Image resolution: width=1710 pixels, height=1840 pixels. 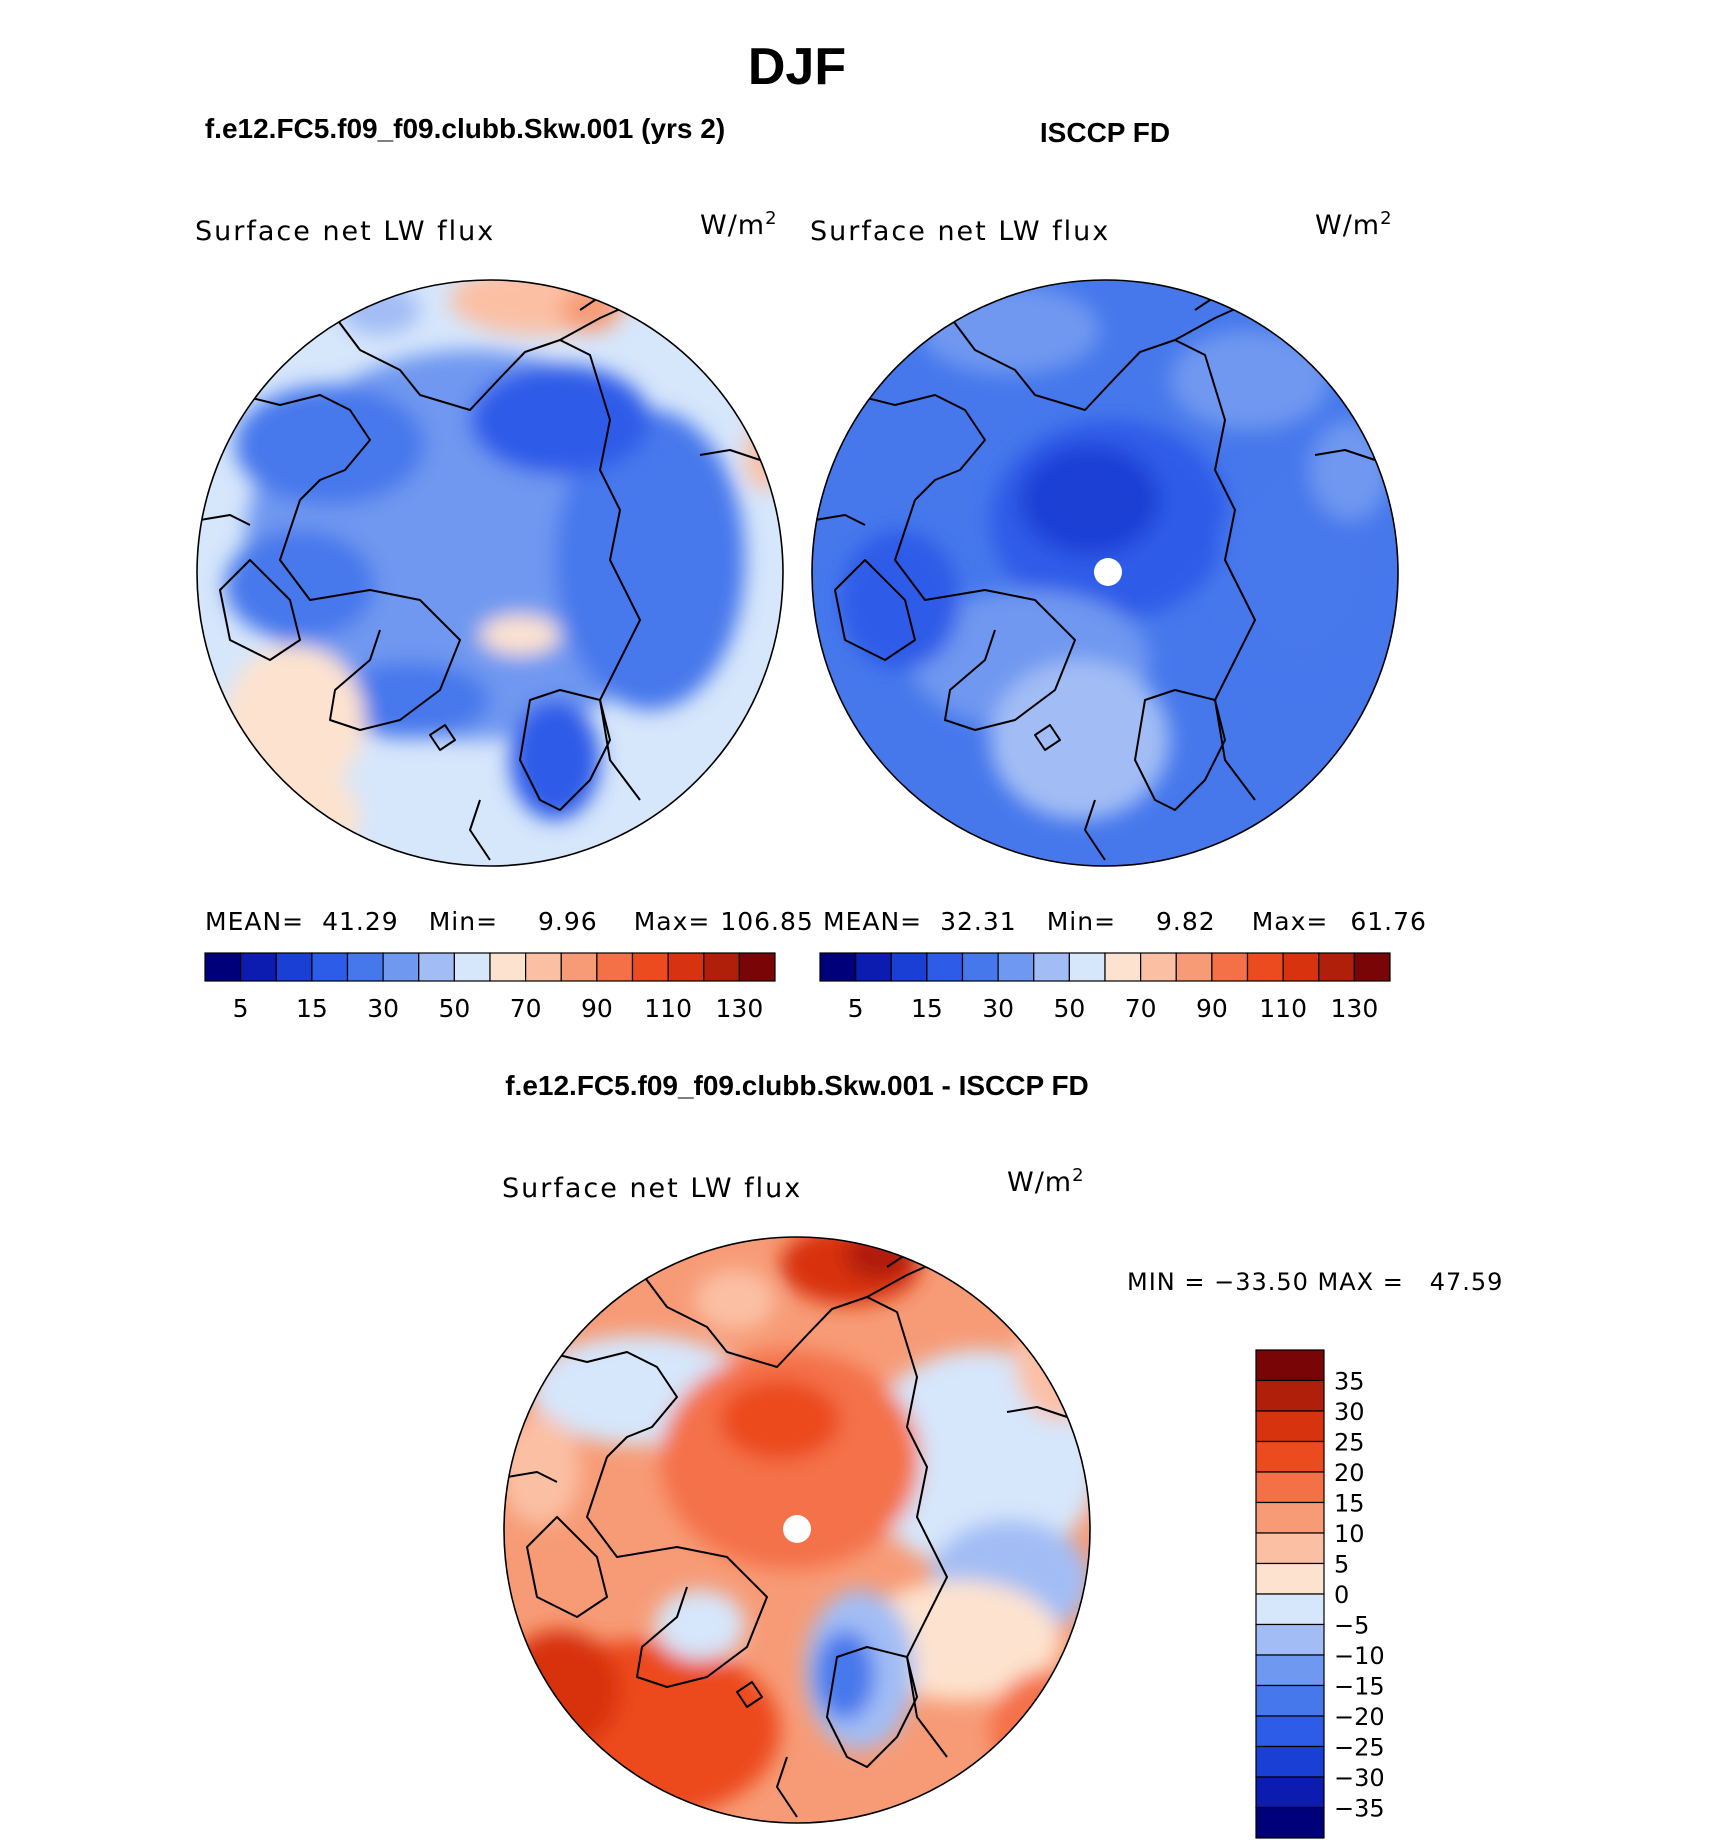 I want to click on diff-map, so click(x=797, y=1530).